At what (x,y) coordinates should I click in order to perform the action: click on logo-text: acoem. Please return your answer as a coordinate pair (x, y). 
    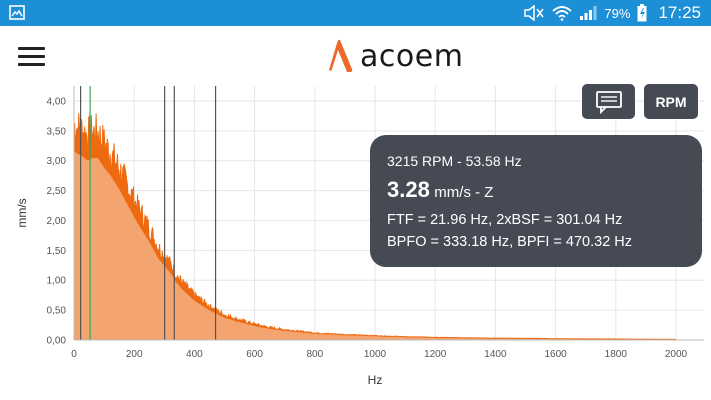
    Looking at the image, I should click on (412, 56).